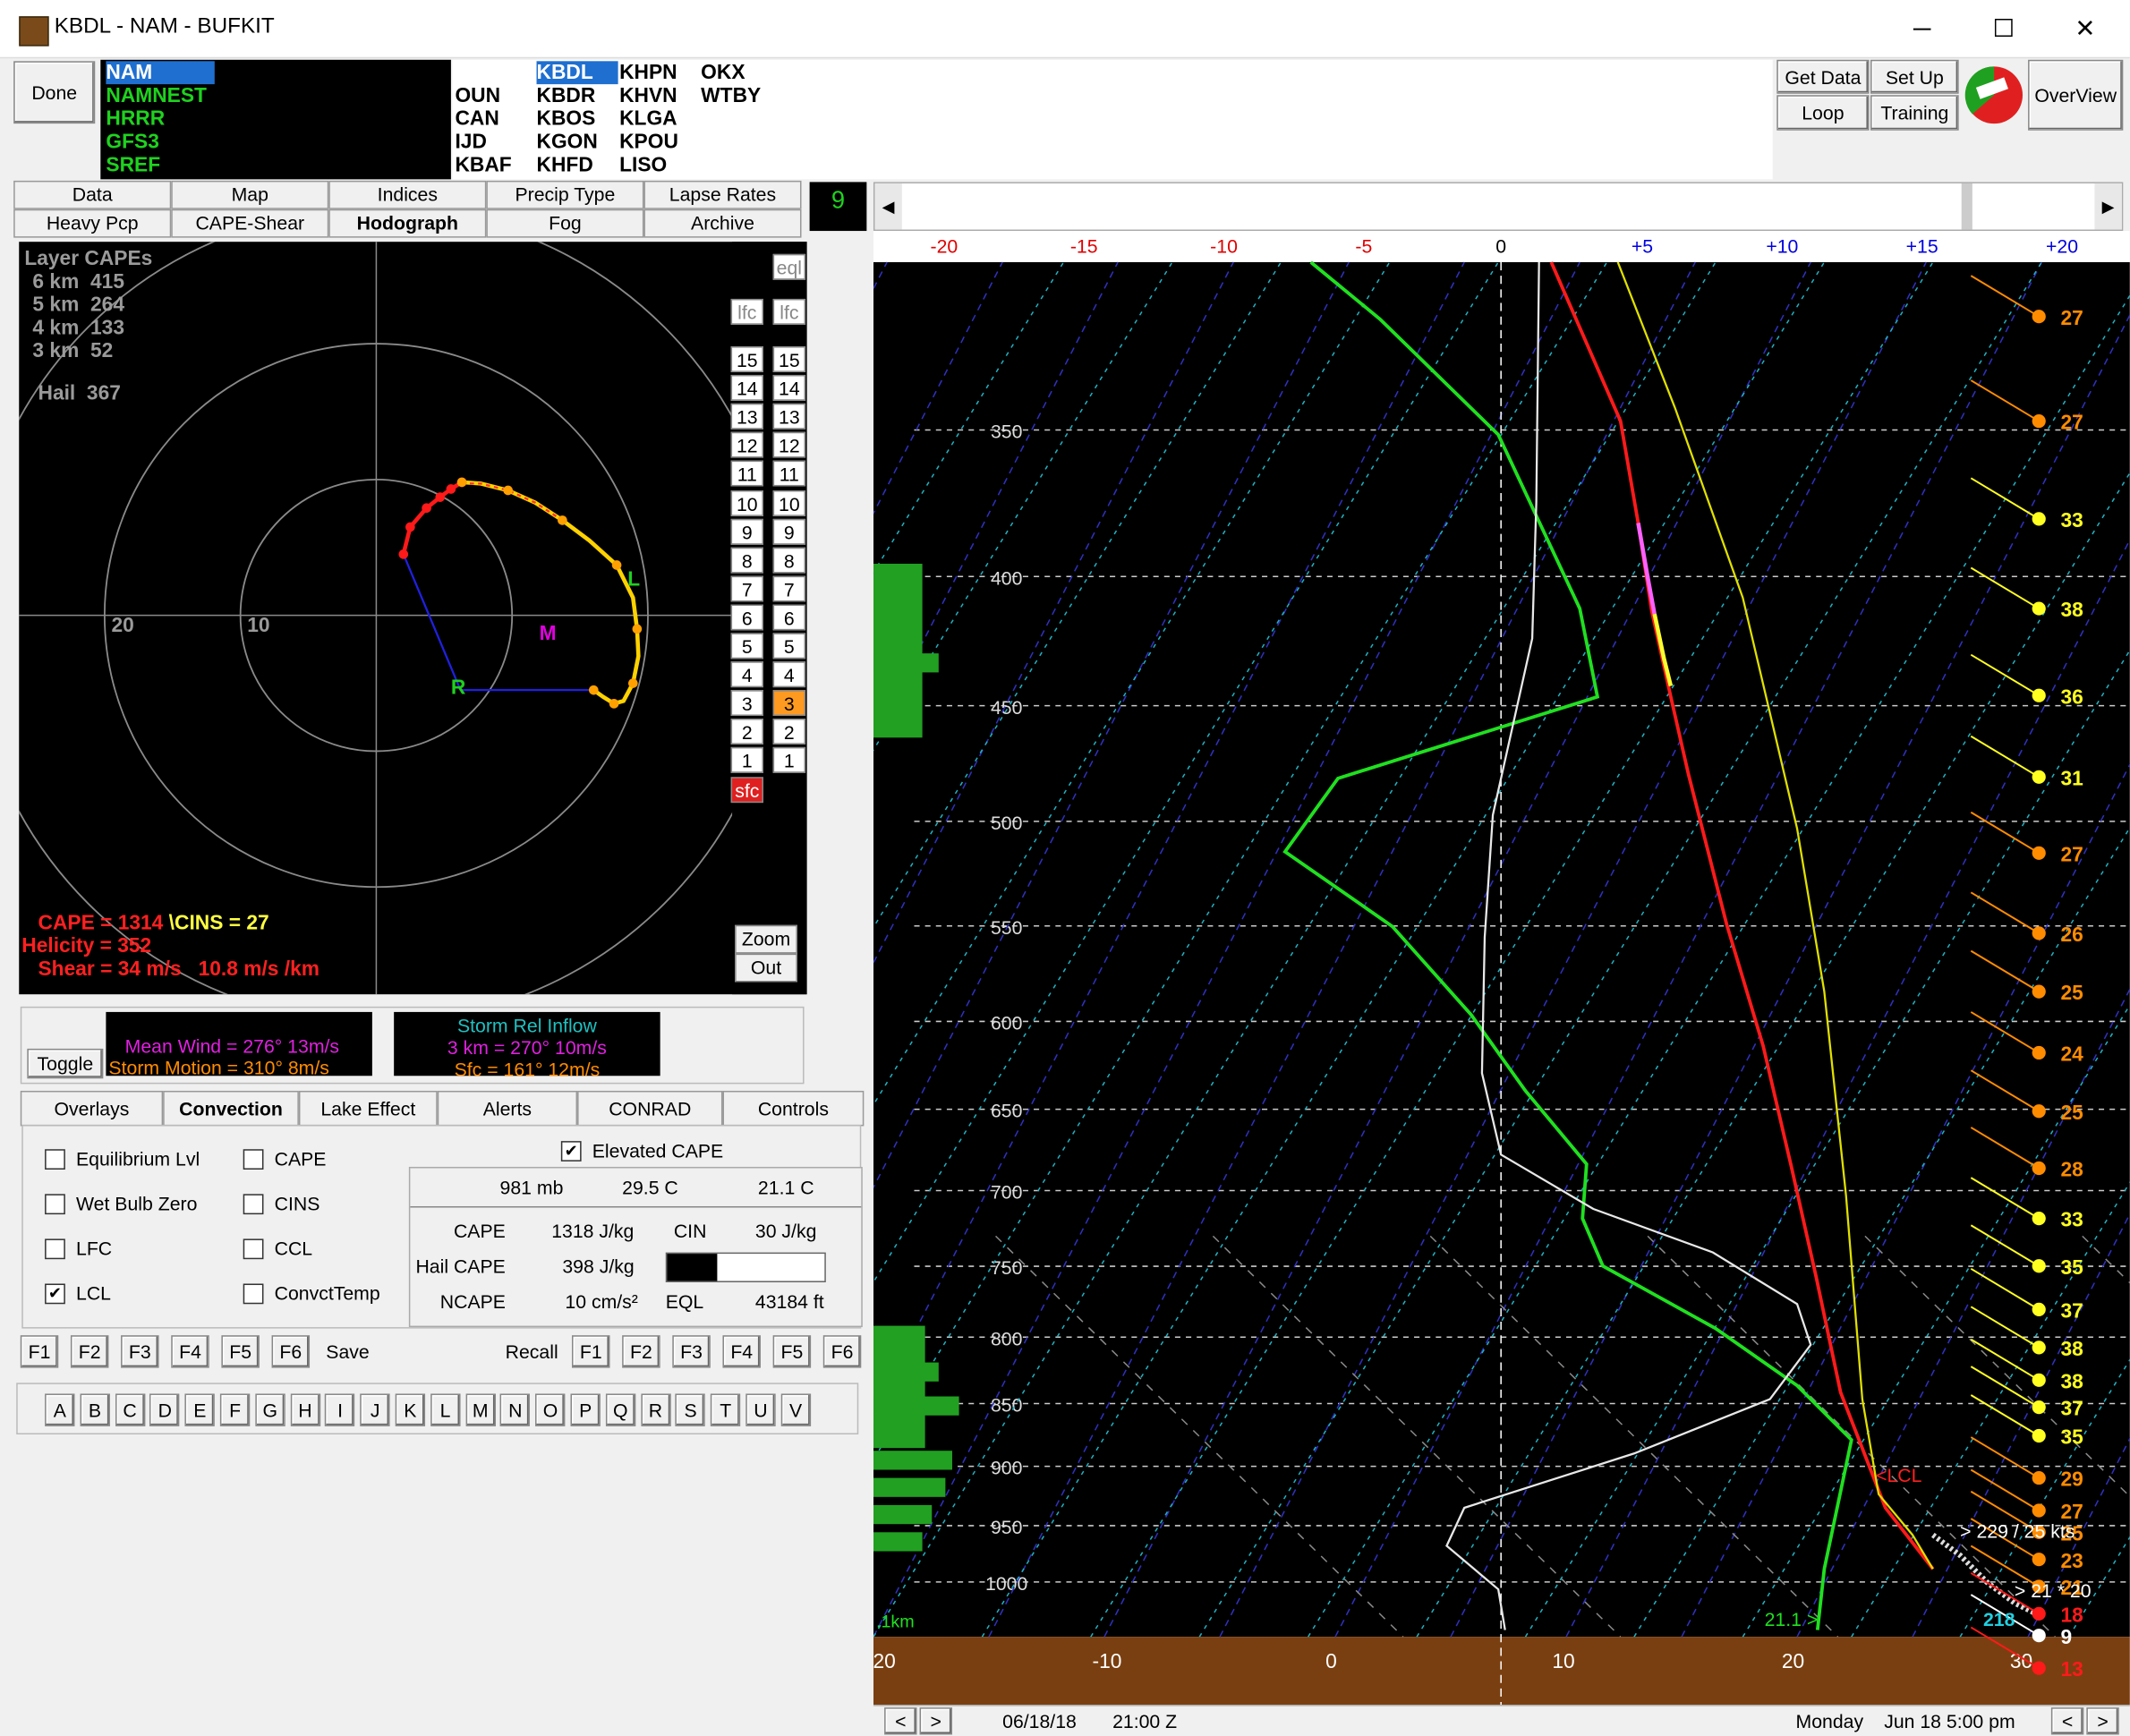  What do you see at coordinates (747, 445) in the screenshot?
I see `level-button-left: 12` at bounding box center [747, 445].